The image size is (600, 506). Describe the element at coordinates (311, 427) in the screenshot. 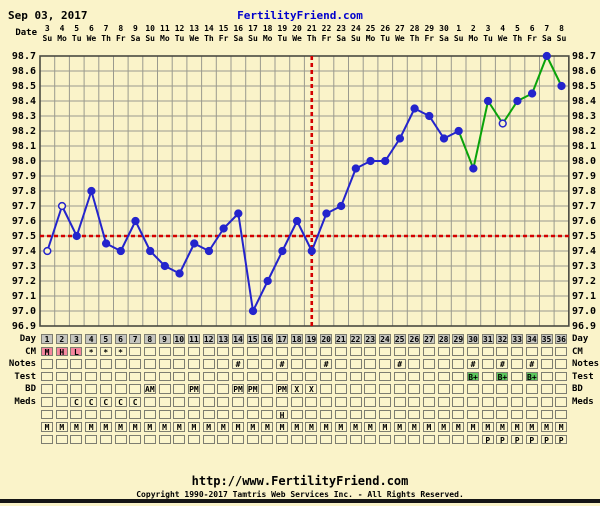

I see `extra2-cell-day-19: M` at that location.